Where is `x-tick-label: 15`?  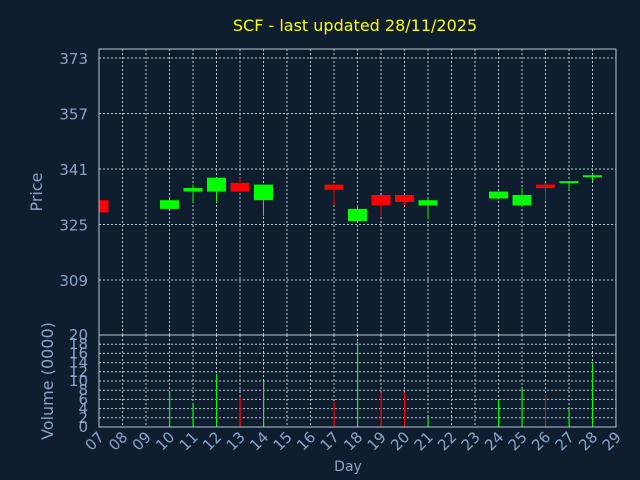
x-tick-label: 15 is located at coordinates (283, 441).